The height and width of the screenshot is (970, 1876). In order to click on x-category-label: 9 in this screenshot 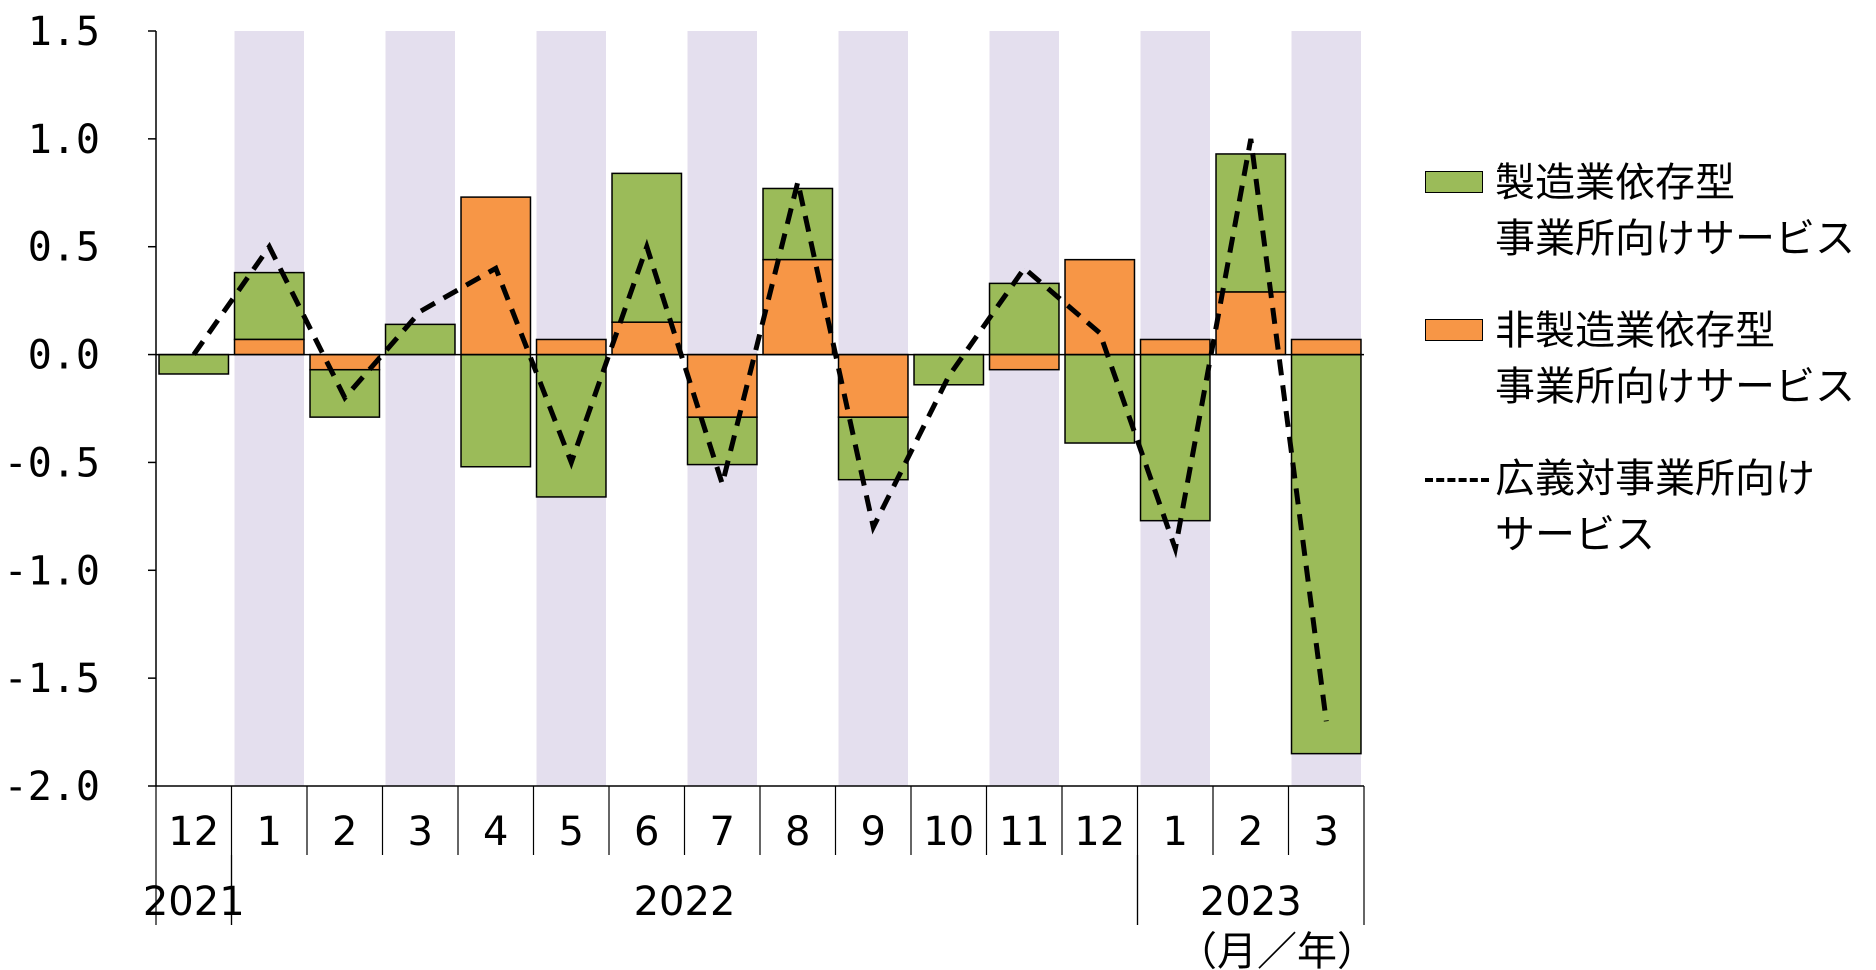, I will do `click(873, 832)`.